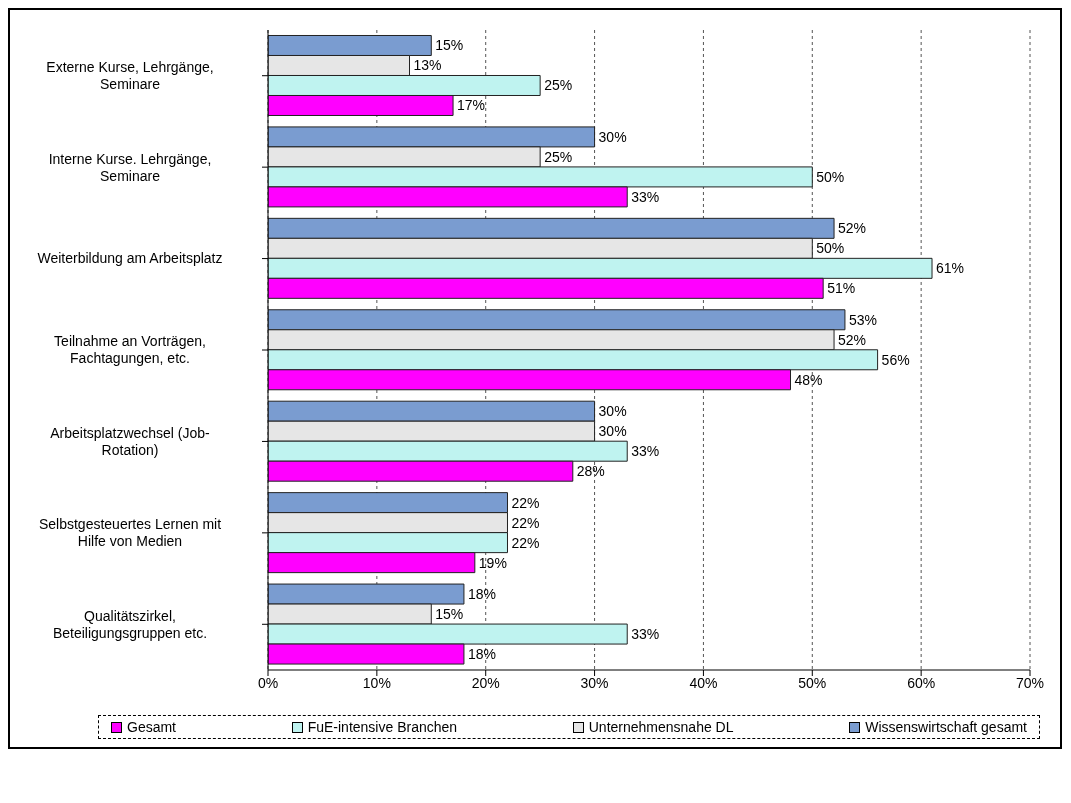 The width and height of the screenshot is (1071, 803). Describe the element at coordinates (594, 682) in the screenshot. I see `x-tick-label: 30%` at that location.